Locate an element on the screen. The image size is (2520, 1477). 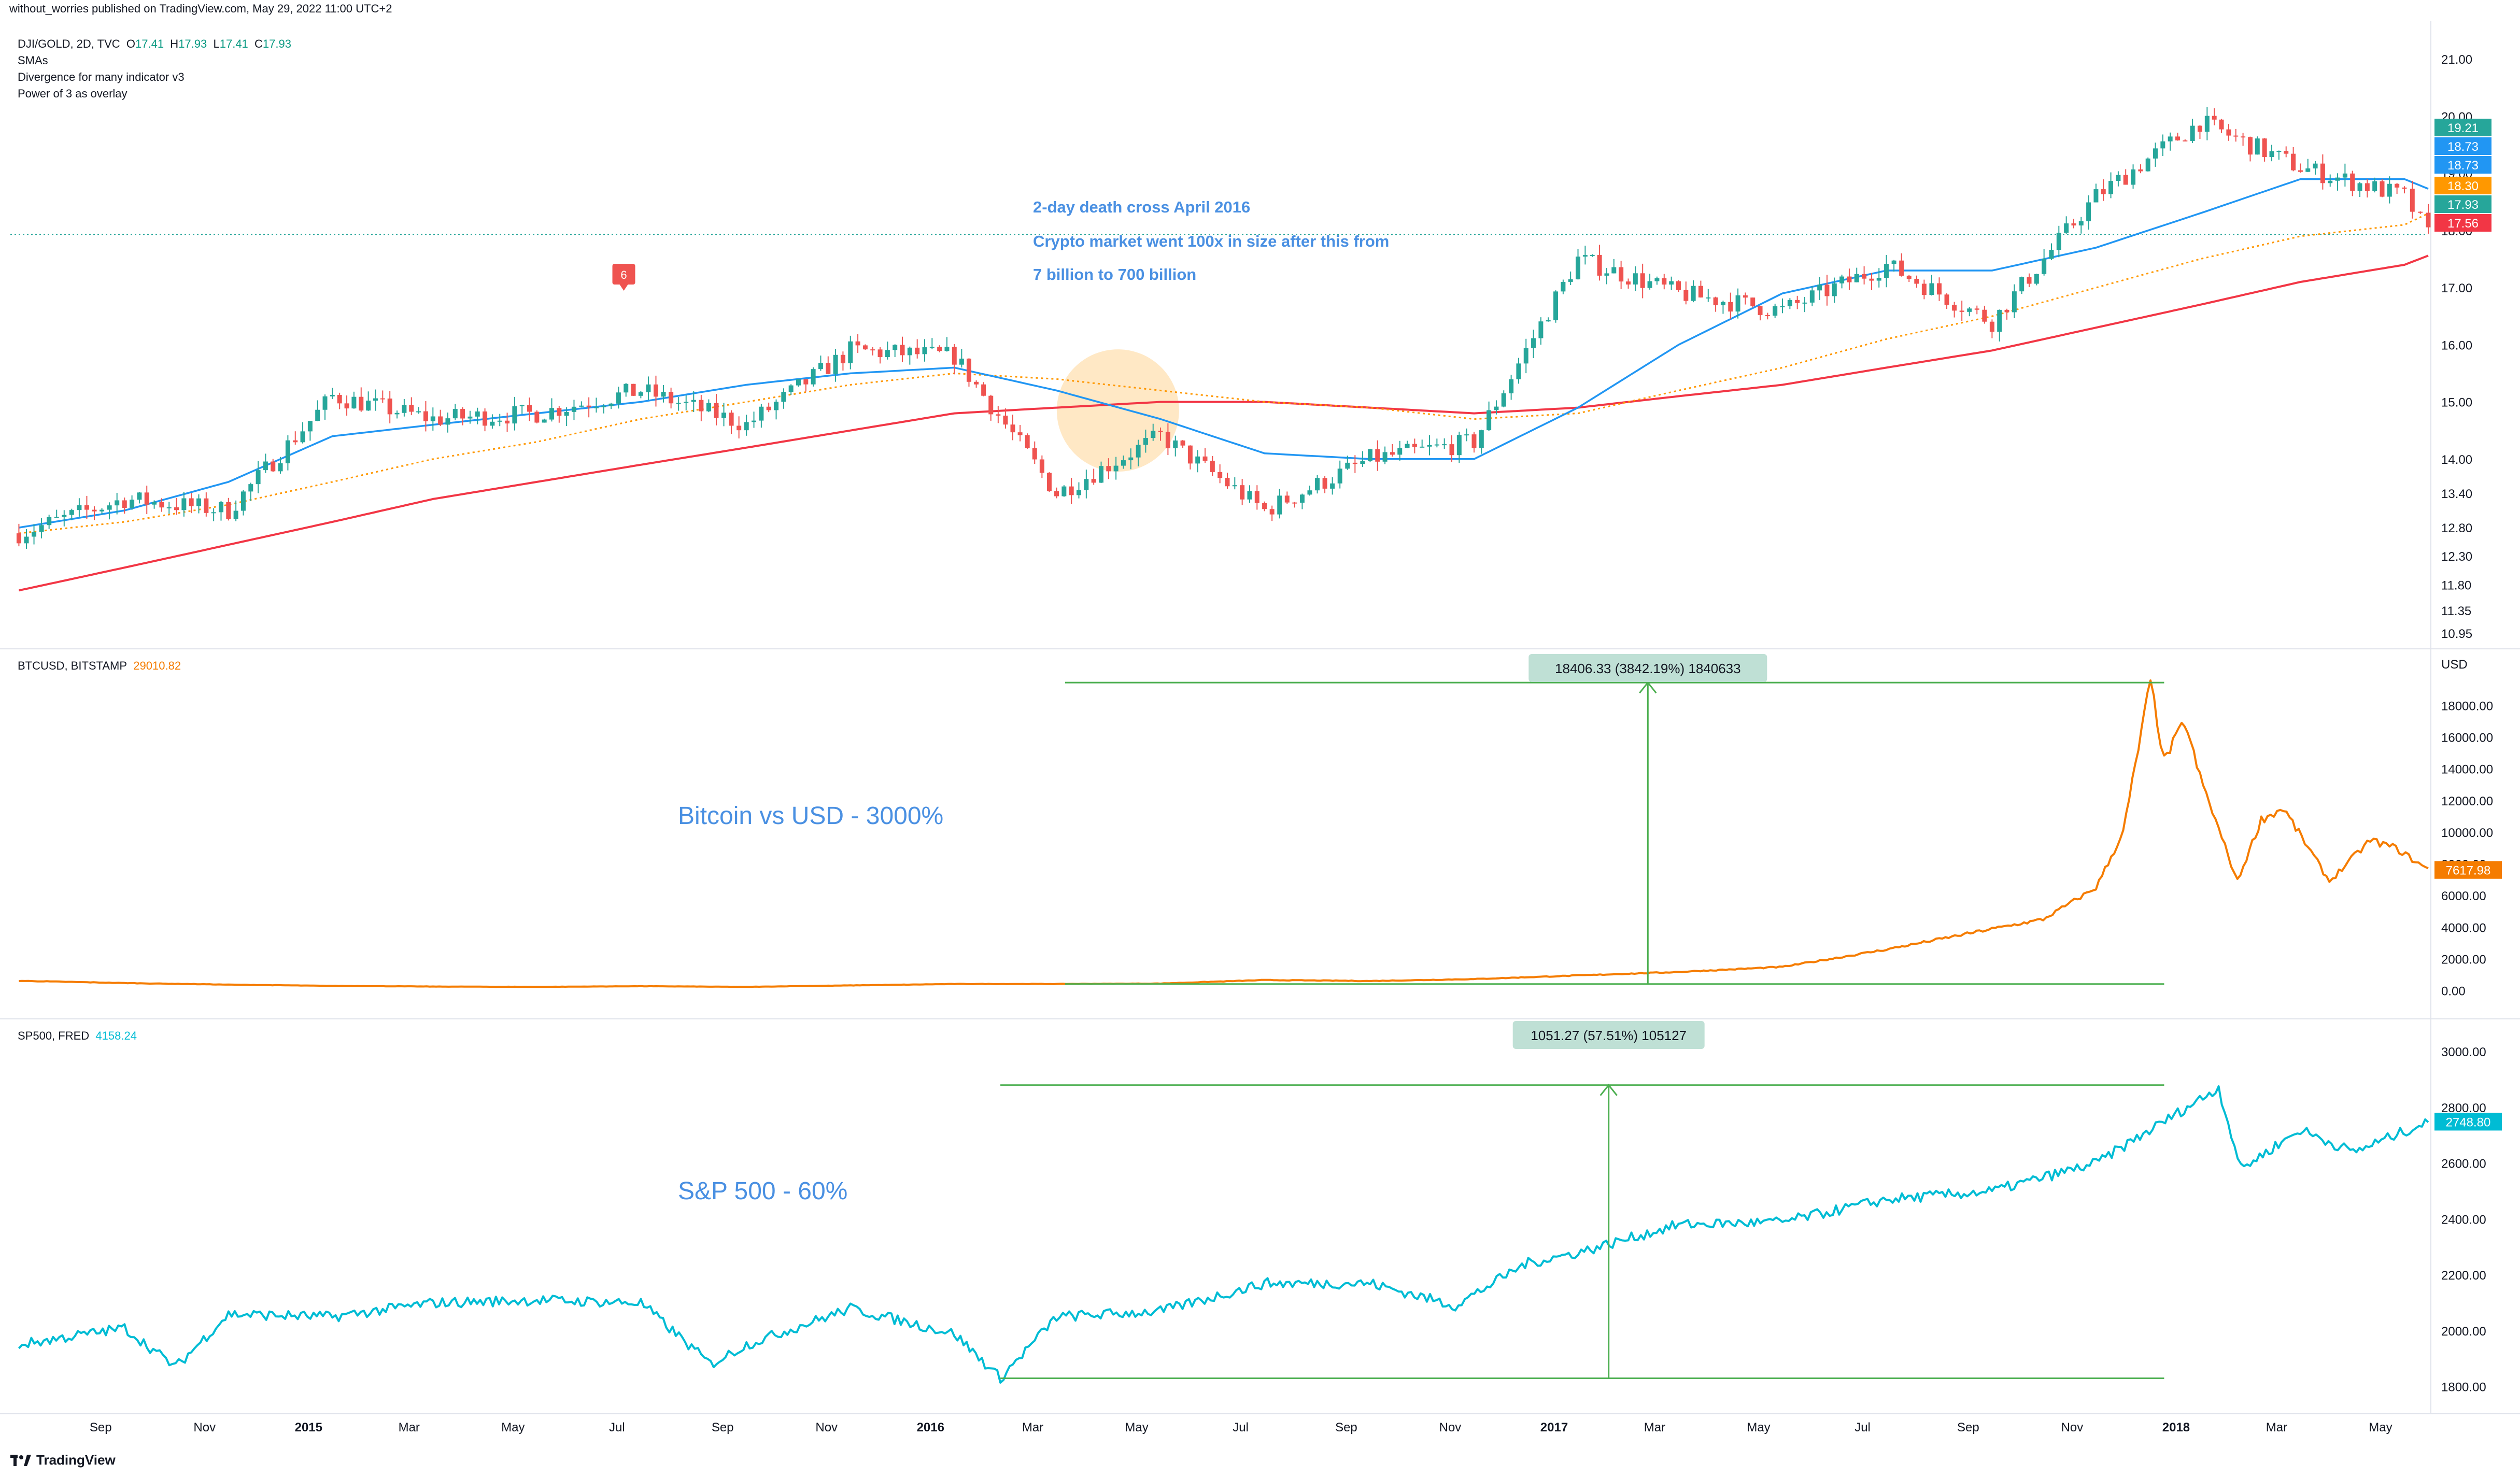
btc-legend: BTCUSD, BITSTAMP 29010.82 is located at coordinates (99, 666).